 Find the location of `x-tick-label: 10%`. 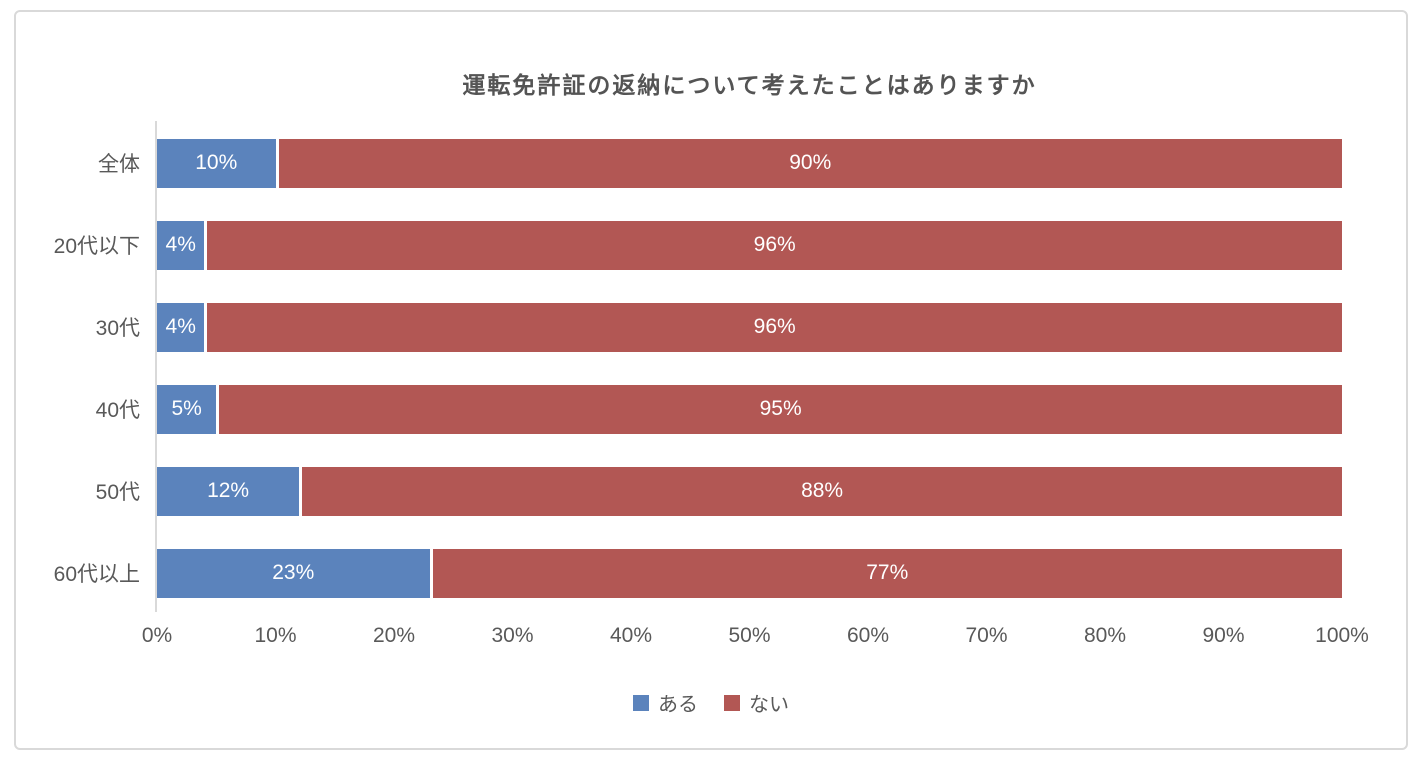

x-tick-label: 10% is located at coordinates (275, 635).